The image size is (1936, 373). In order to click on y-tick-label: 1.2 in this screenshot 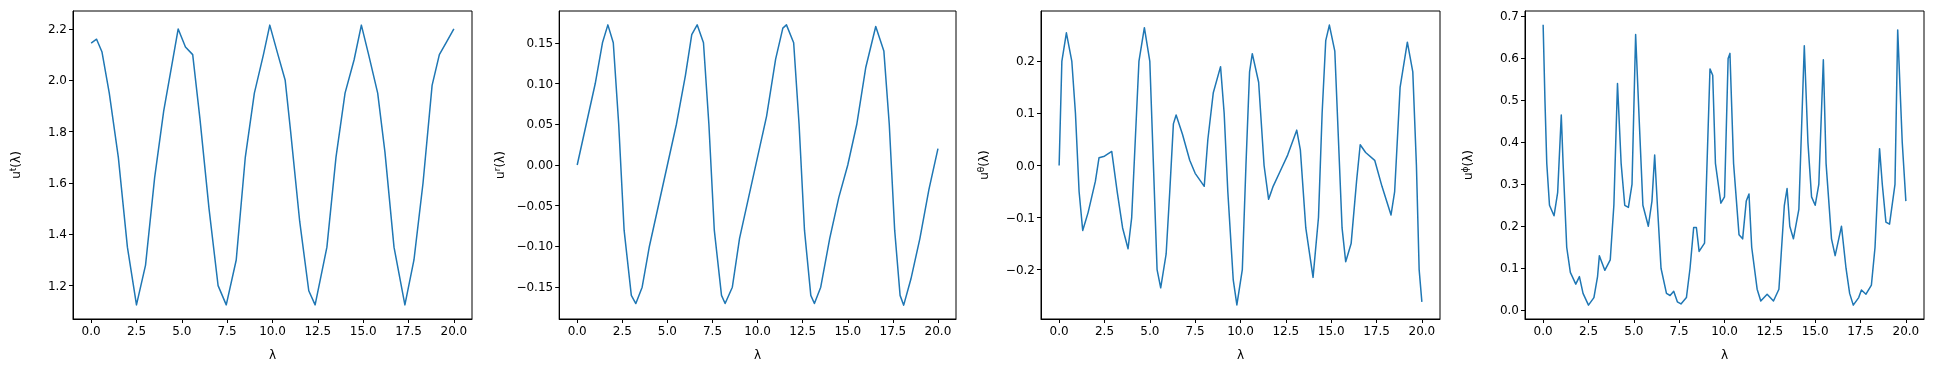, I will do `click(57, 285)`.